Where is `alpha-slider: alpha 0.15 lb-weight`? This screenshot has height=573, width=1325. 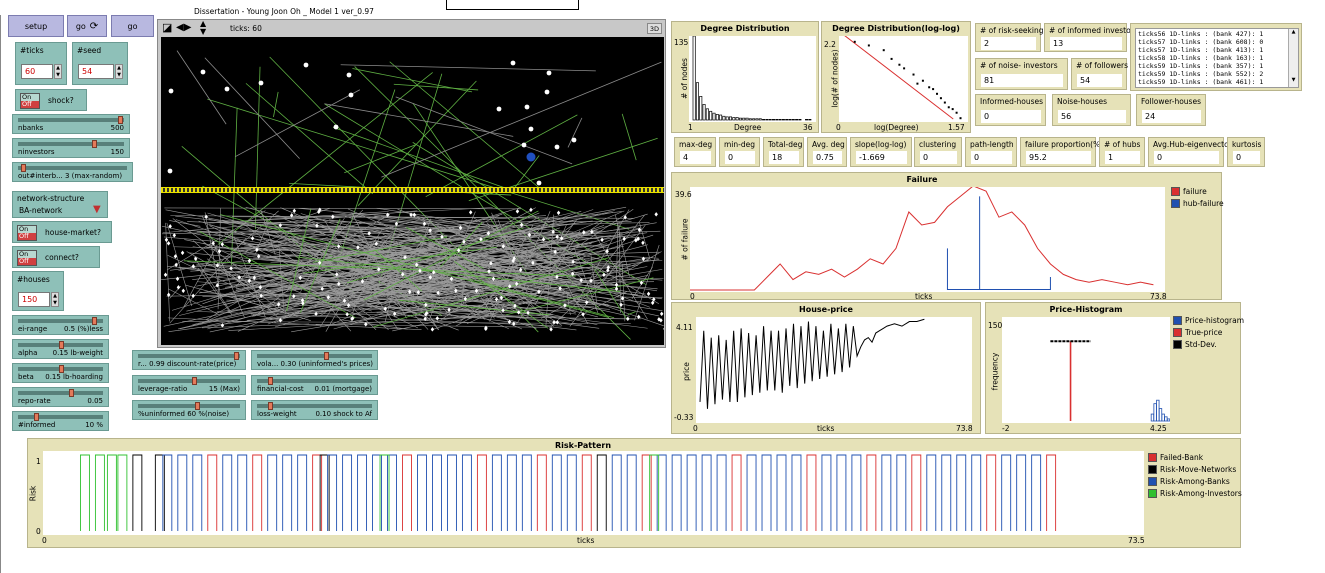 alpha-slider: alpha 0.15 lb-weight is located at coordinates (60, 349).